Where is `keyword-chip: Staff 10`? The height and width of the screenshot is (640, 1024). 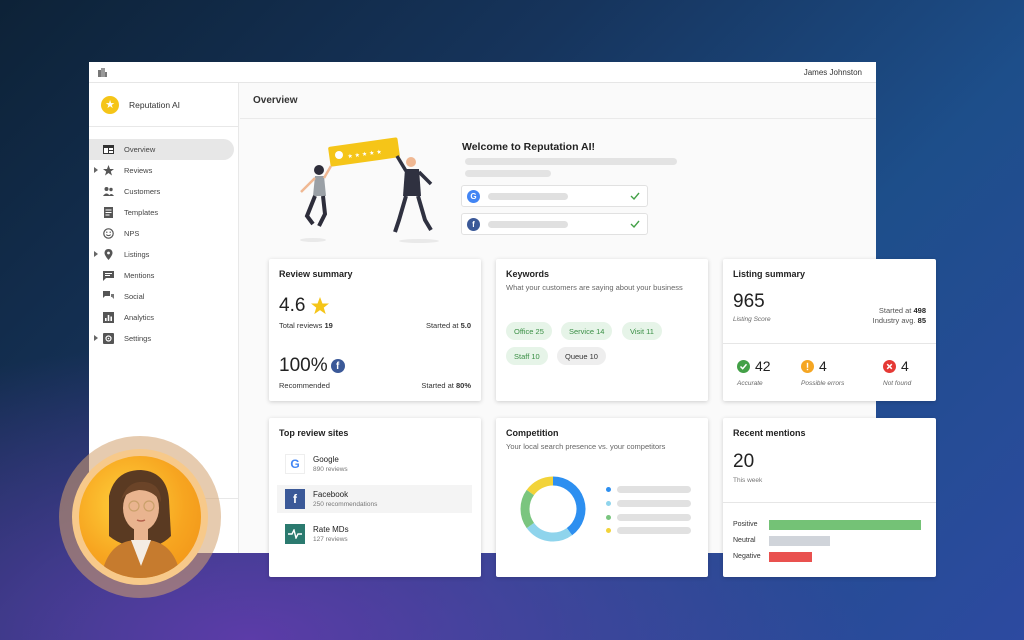 keyword-chip: Staff 10 is located at coordinates (527, 356).